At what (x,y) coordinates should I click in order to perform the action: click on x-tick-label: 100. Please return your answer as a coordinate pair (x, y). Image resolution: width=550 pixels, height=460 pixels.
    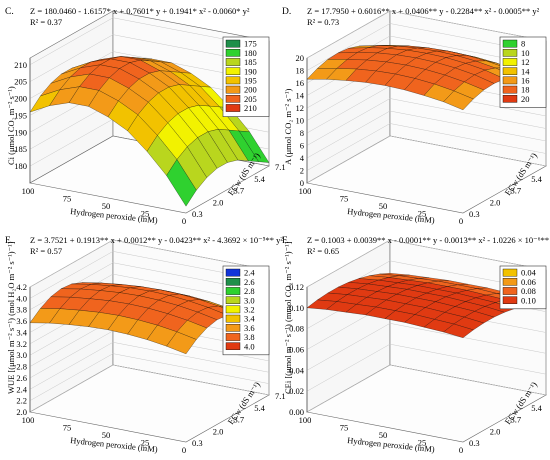
    Looking at the image, I should click on (28, 191).